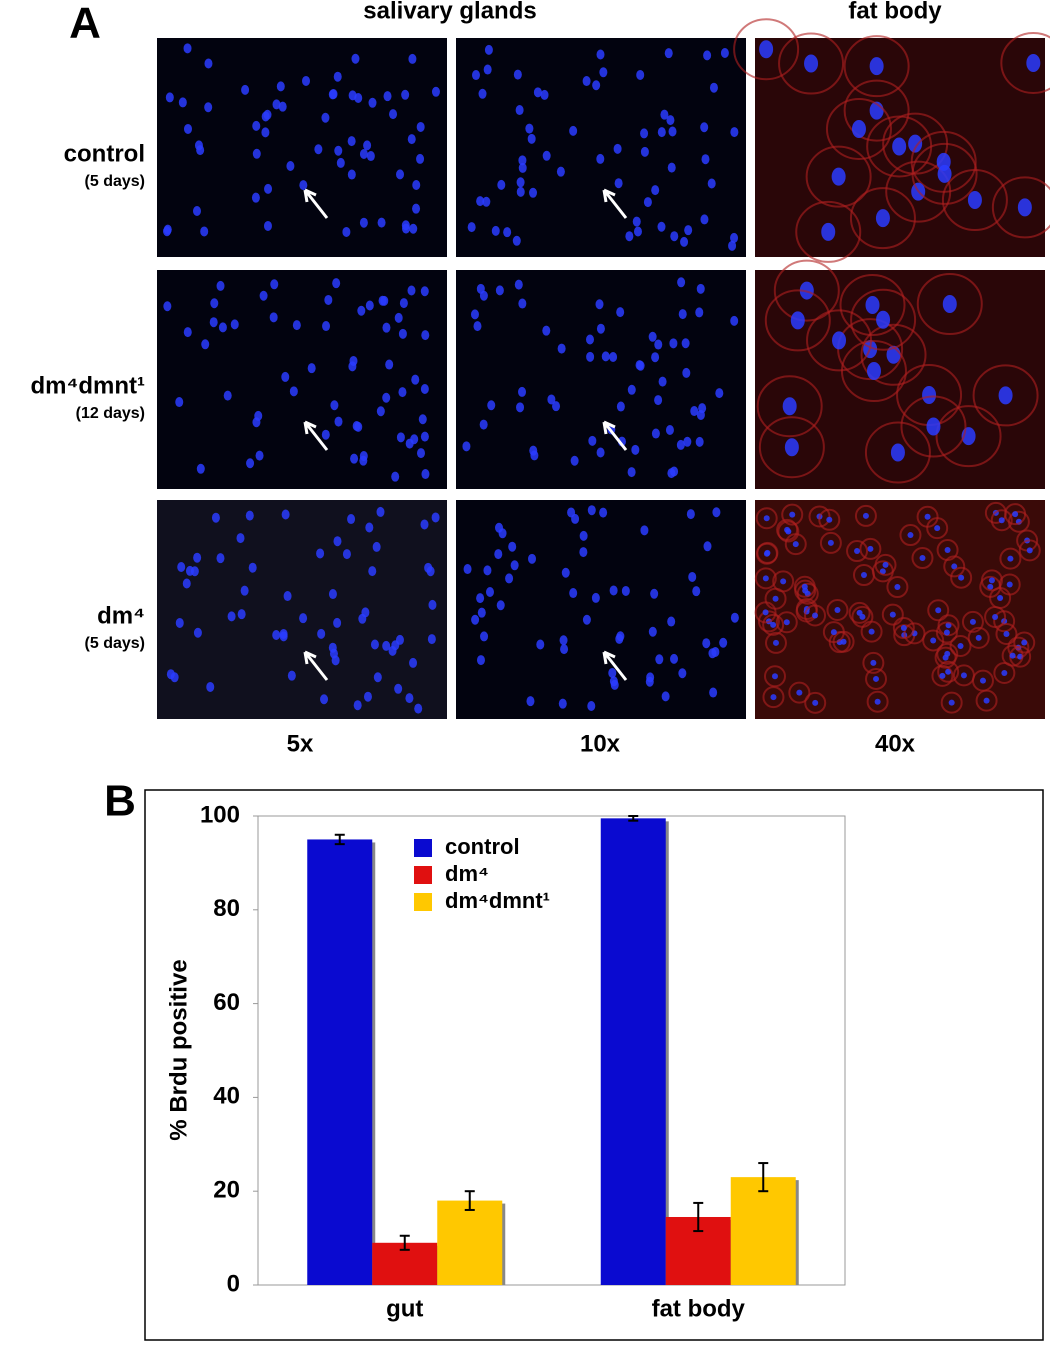 The width and height of the screenshot is (1050, 1354). I want to click on legend-label: dm⁴dmnt¹, so click(497, 900).